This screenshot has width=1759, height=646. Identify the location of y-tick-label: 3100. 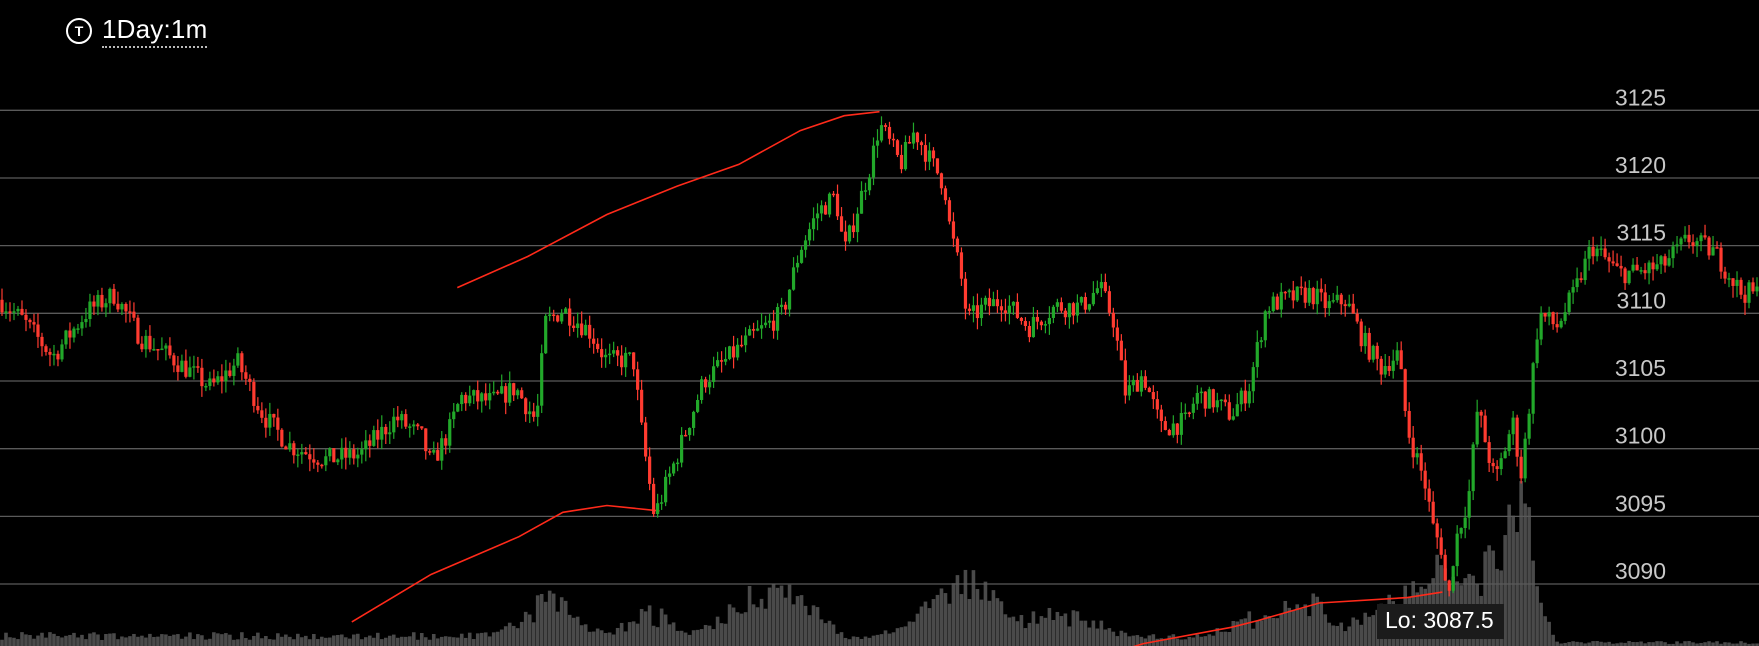
(1640, 436).